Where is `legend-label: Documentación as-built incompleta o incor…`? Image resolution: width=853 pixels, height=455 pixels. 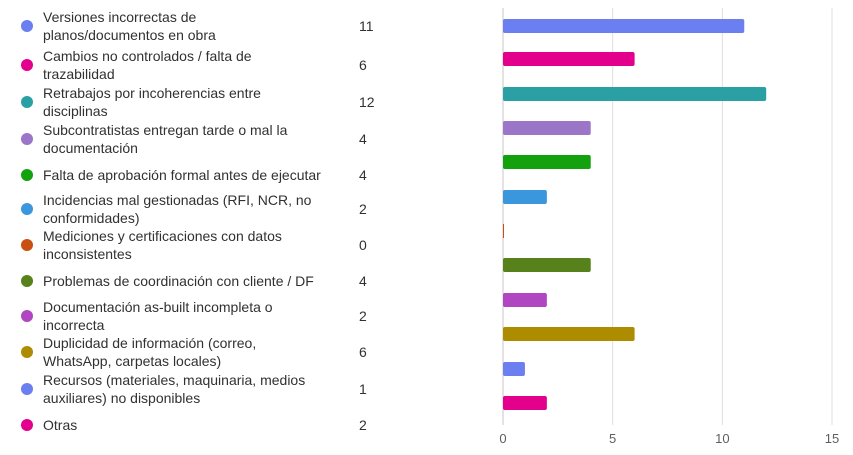
legend-label: Documentación as-built incompleta o incor… is located at coordinates (158, 316).